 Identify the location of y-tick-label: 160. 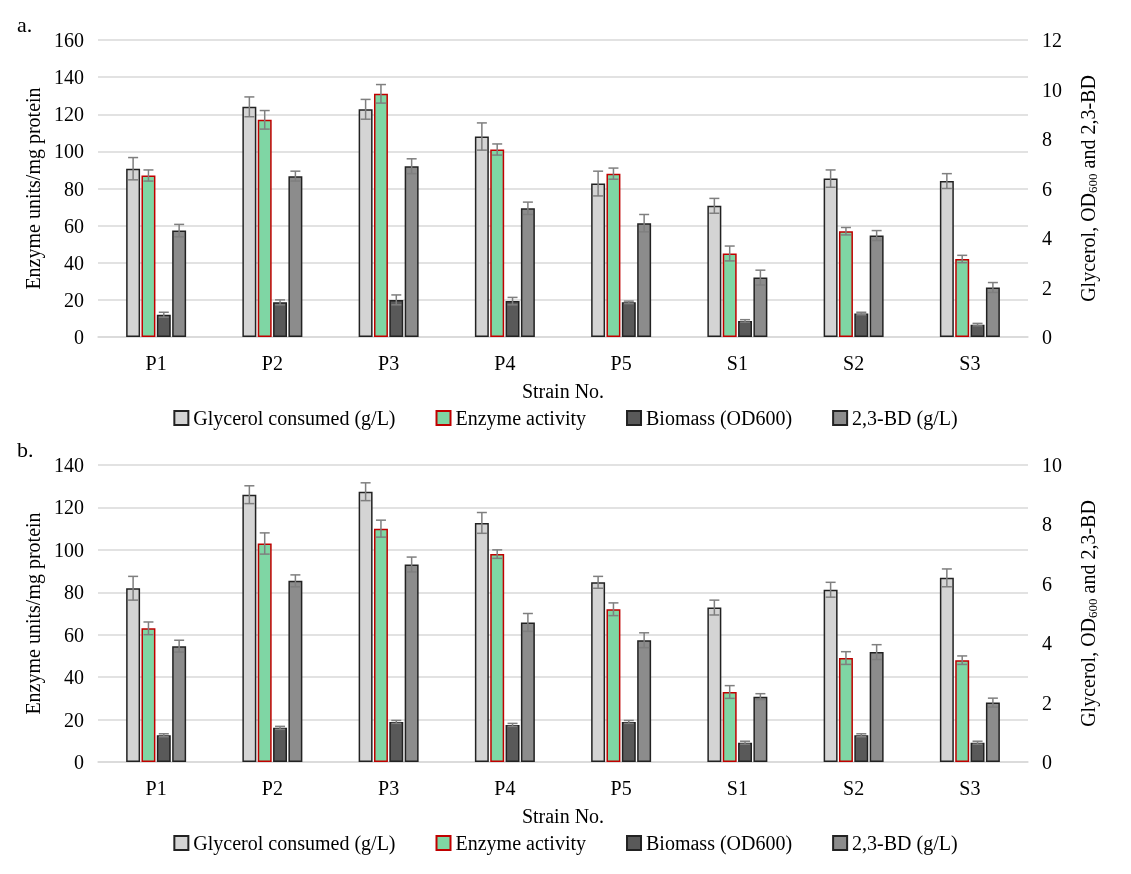
(69, 40).